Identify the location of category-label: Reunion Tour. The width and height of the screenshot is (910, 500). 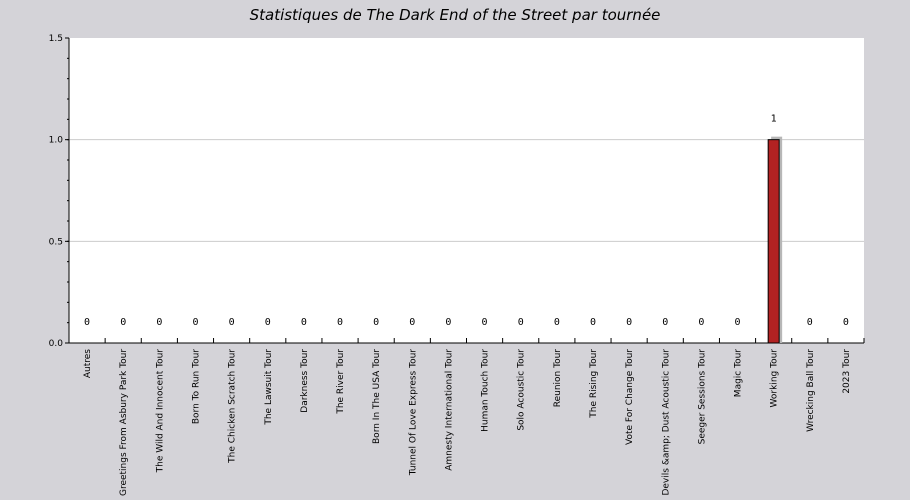
(558, 378).